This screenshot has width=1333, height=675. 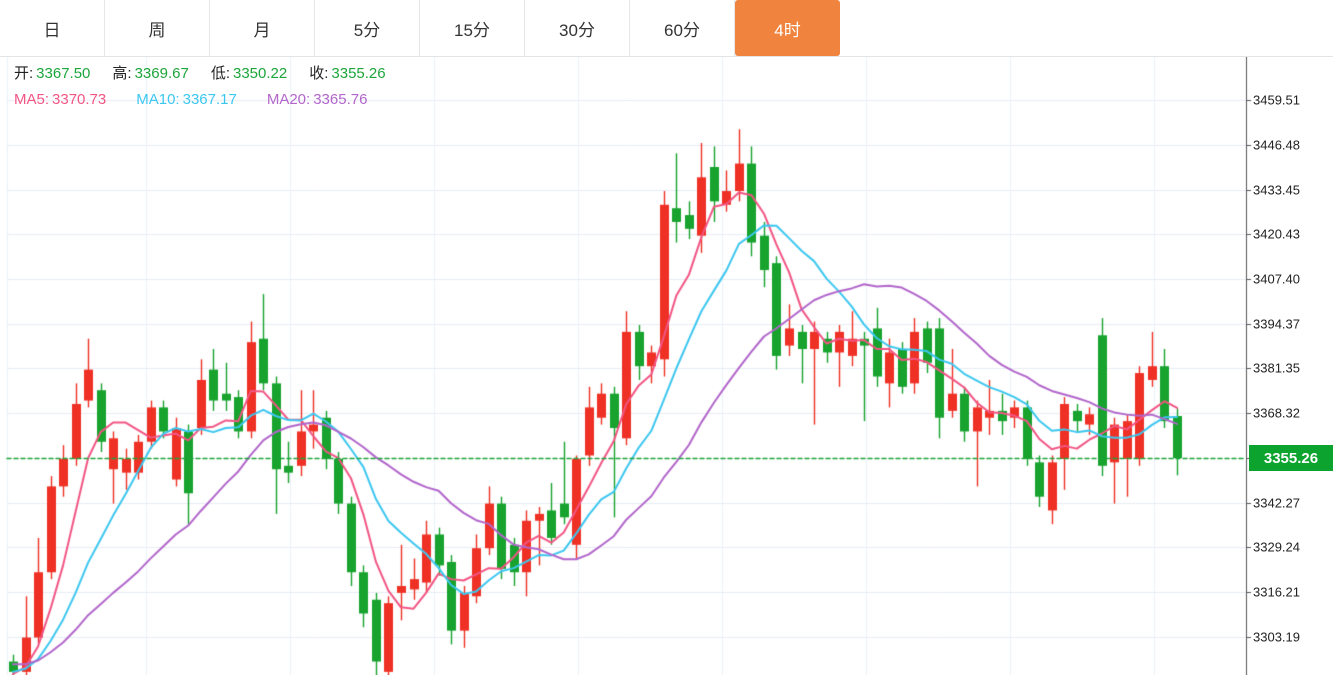 I want to click on ohlc-high: 高: 3369.67, so click(x=150, y=73).